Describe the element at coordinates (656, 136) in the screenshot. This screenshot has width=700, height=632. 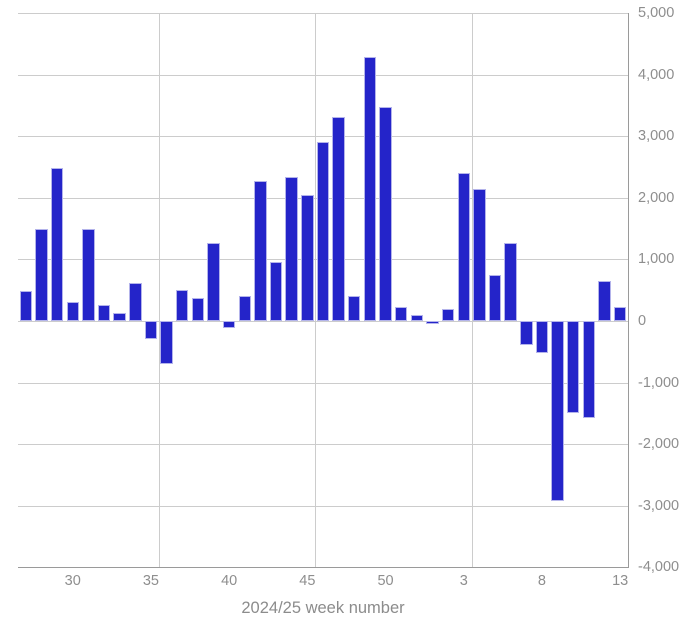
I see `y-axis-tick-label: 3,000` at that location.